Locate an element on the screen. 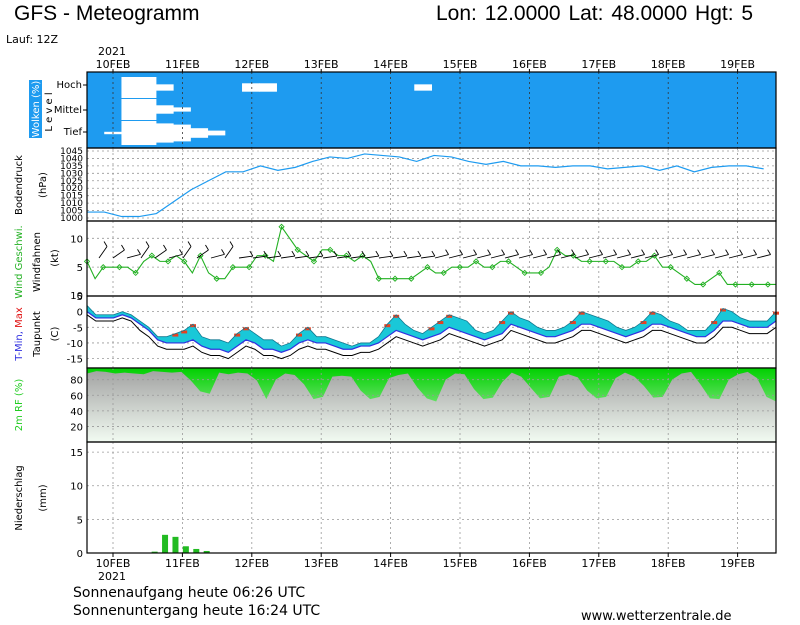 The image size is (800, 625). day-label-top: 14FEB is located at coordinates (390, 64).